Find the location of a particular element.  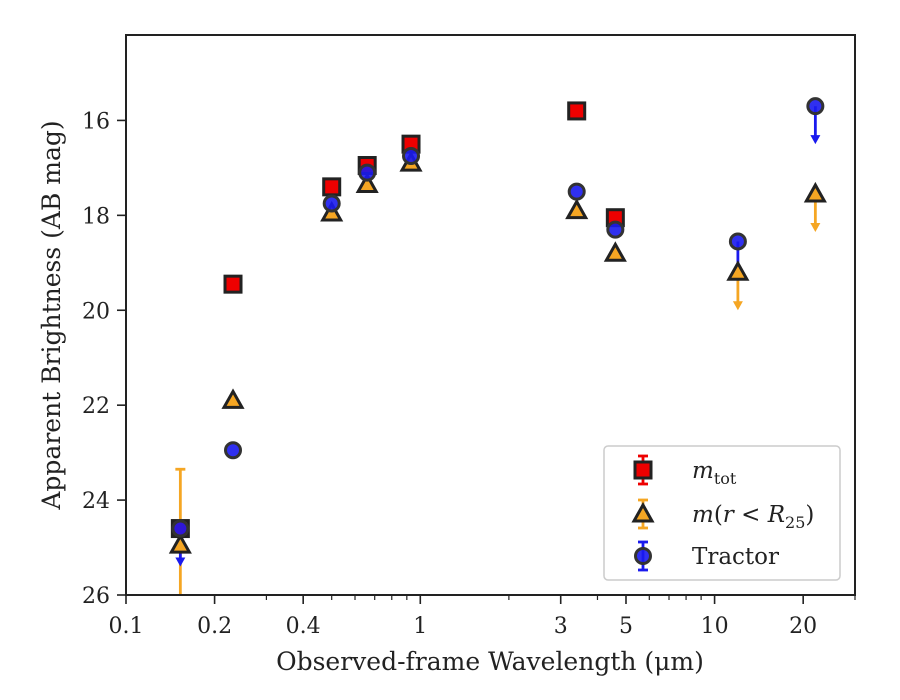

x-tick-label: 1 is located at coordinates (420, 626).